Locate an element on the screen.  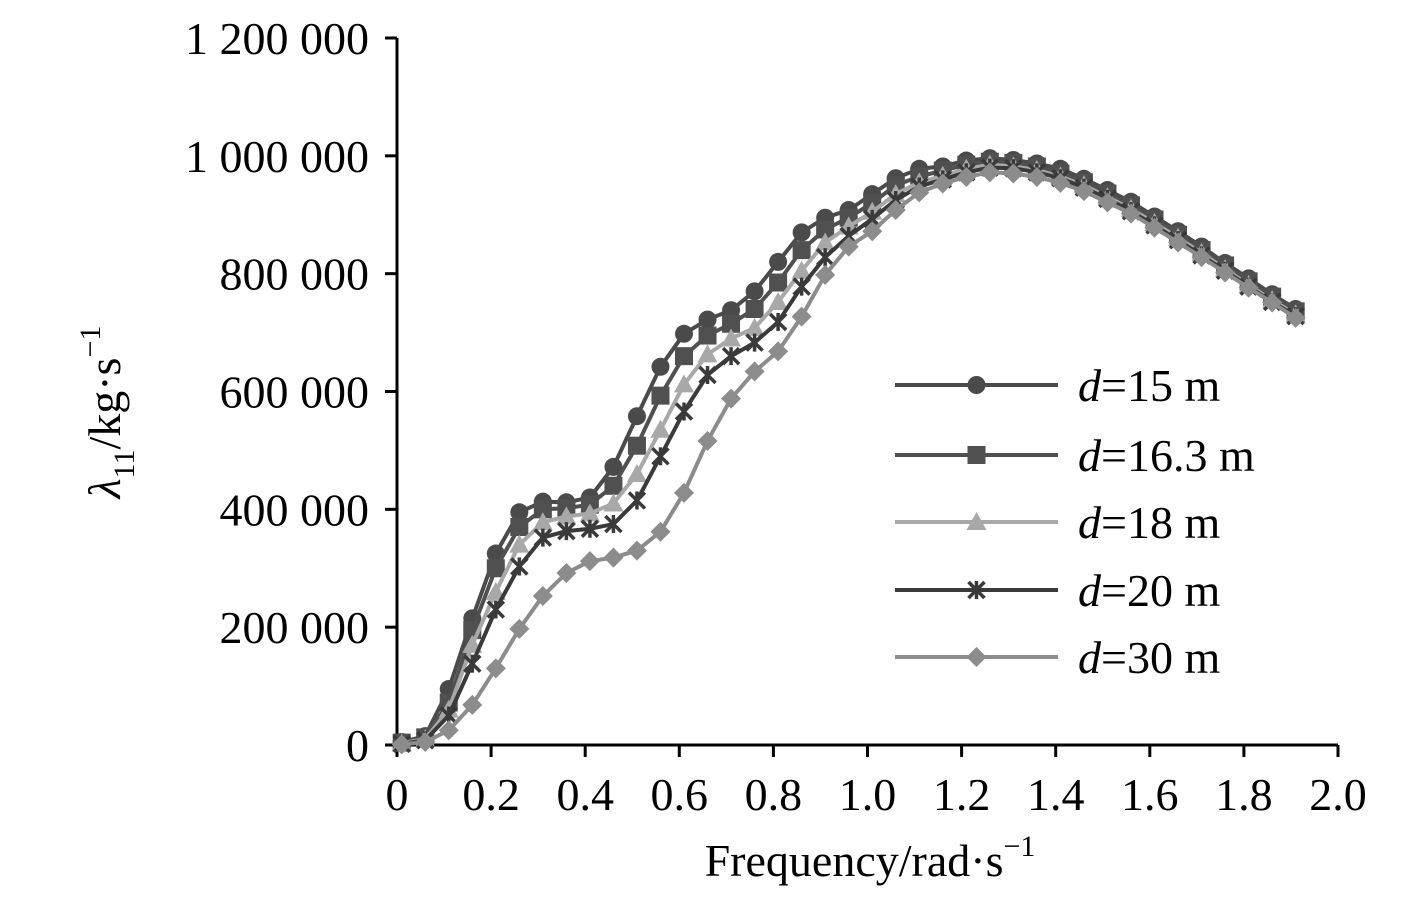
x-tick-label: 1.6 is located at coordinates (1150, 794).